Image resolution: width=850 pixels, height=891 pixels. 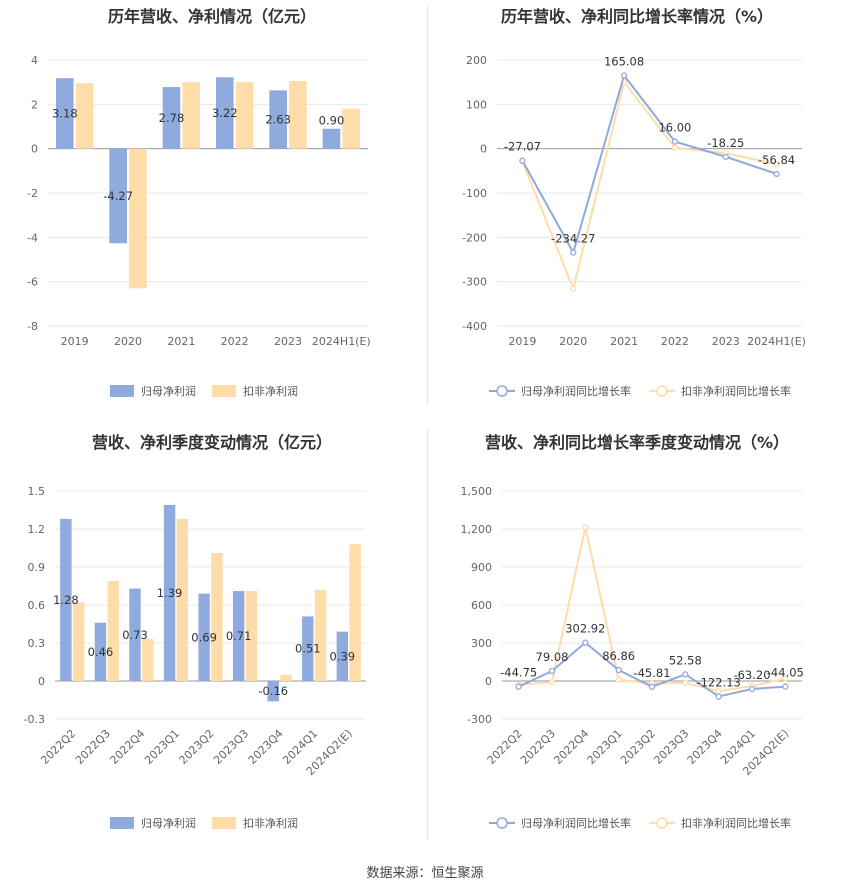 I want to click on data-label: 1.28, so click(x=66, y=600).